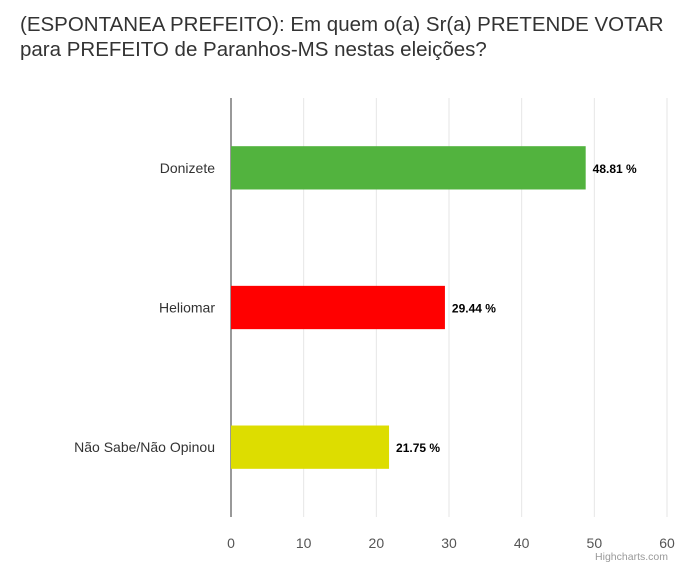  Describe the element at coordinates (187, 168) in the screenshot. I see `category-label-1: Donizete` at that location.